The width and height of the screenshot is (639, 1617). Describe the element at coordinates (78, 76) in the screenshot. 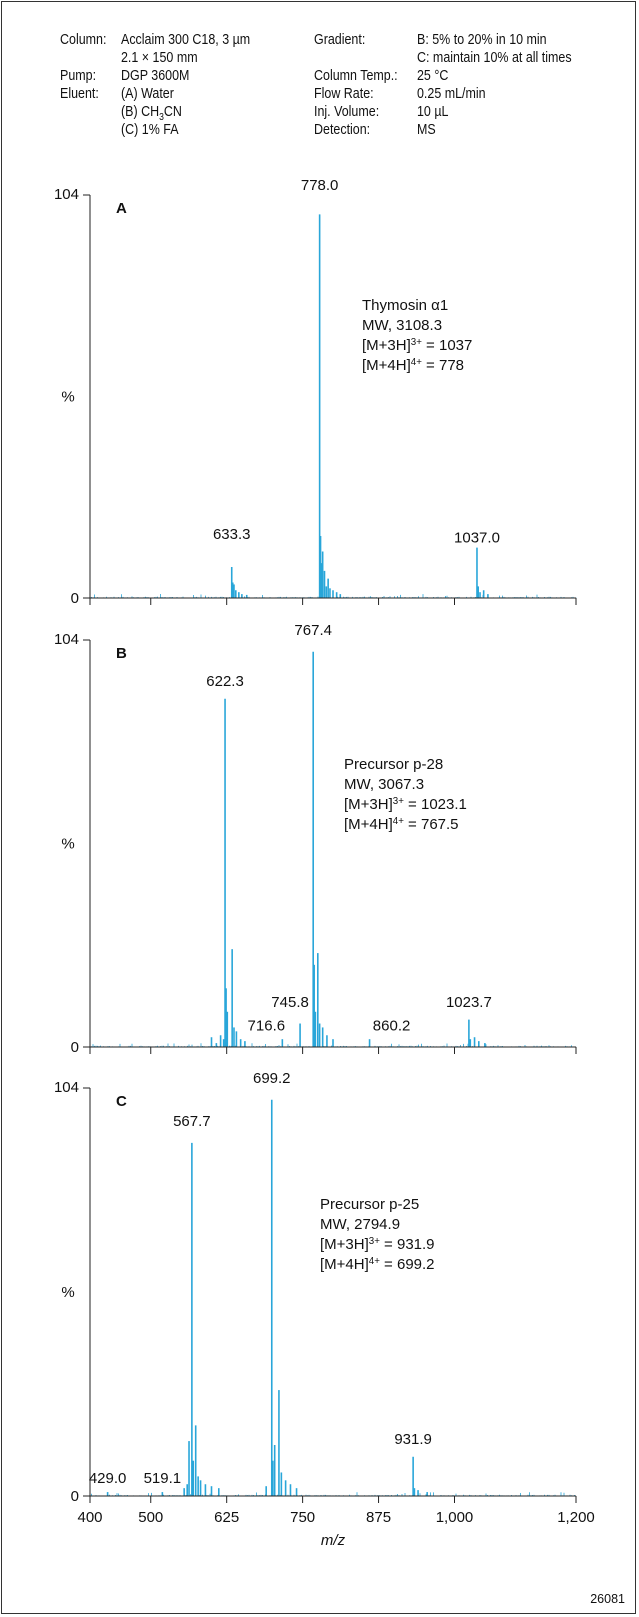

I see `condition-label: Pump:` at that location.